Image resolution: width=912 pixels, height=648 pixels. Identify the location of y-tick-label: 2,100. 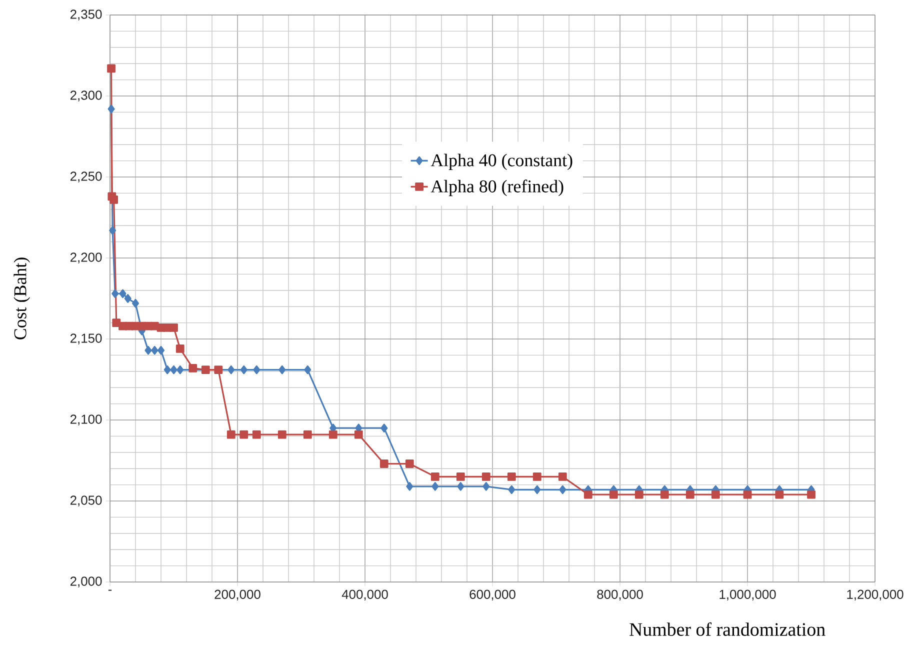
(86, 420).